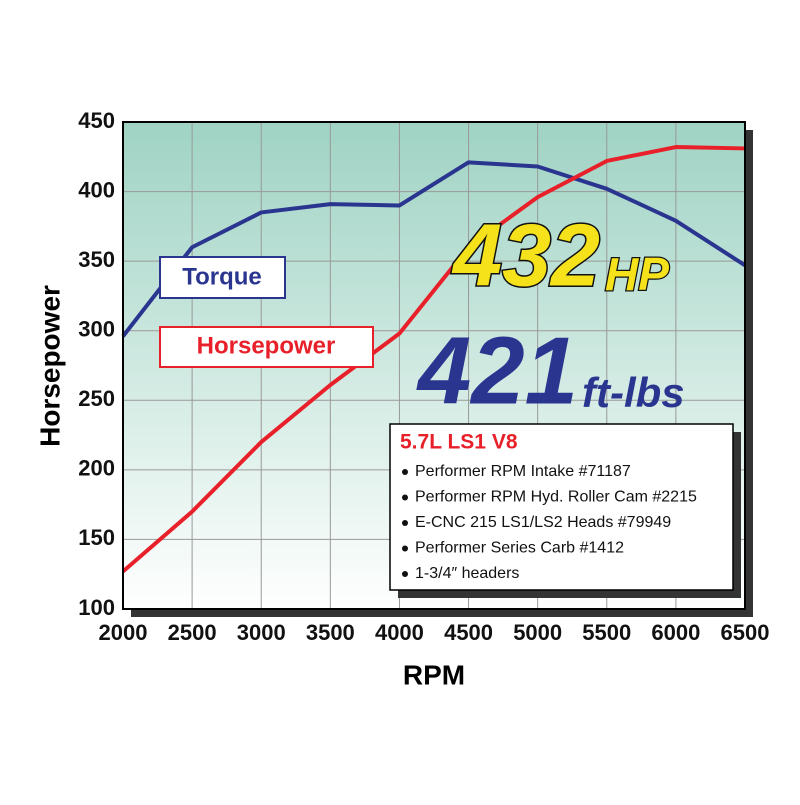  What do you see at coordinates (537, 632) in the screenshot?
I see `x-tick-label: 5000` at bounding box center [537, 632].